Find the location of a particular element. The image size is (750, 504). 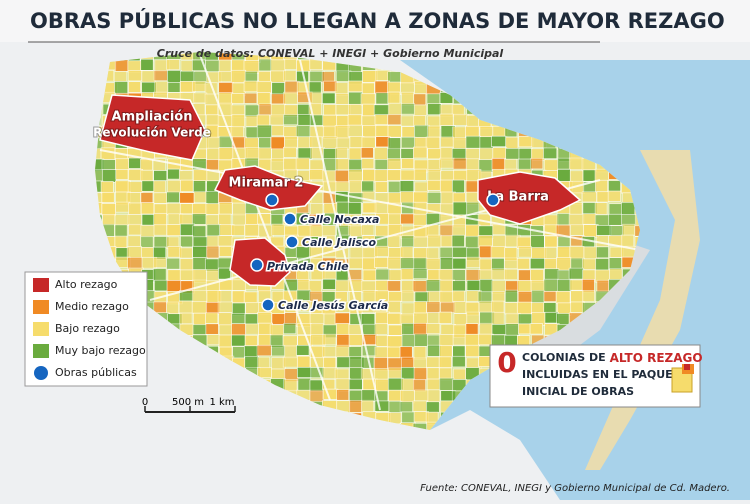

callout-text: INCLUIDAS EN EL PAQUETE is located at coordinates (605, 374).